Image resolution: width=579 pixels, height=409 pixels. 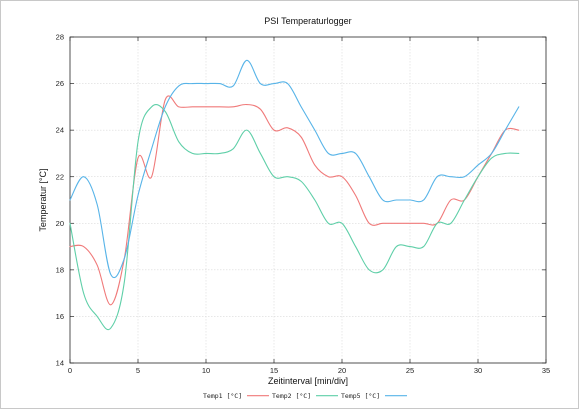 What do you see at coordinates (60, 37) in the screenshot?
I see `y-tick-label: 28` at bounding box center [60, 37].